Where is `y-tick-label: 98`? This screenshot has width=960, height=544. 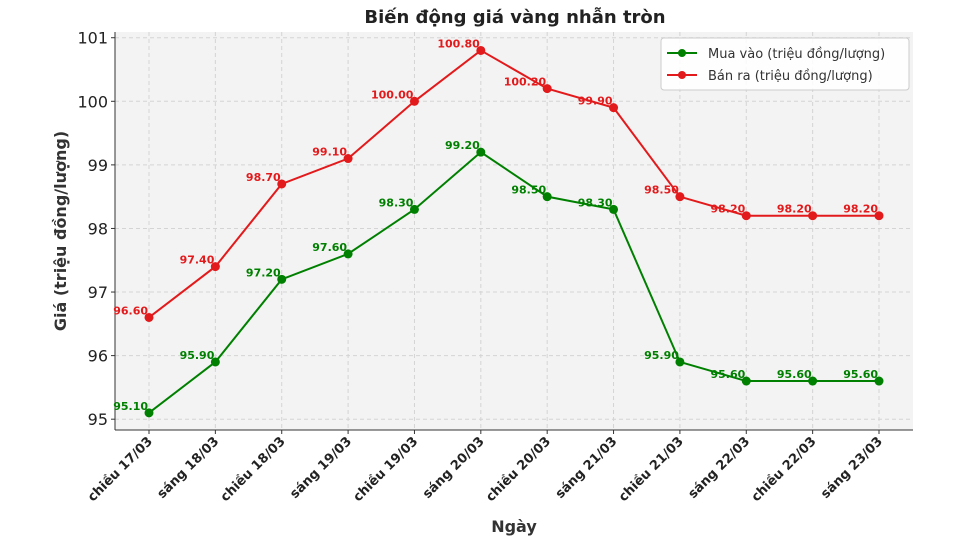
y-tick-label: 98 is located at coordinates (98, 228).